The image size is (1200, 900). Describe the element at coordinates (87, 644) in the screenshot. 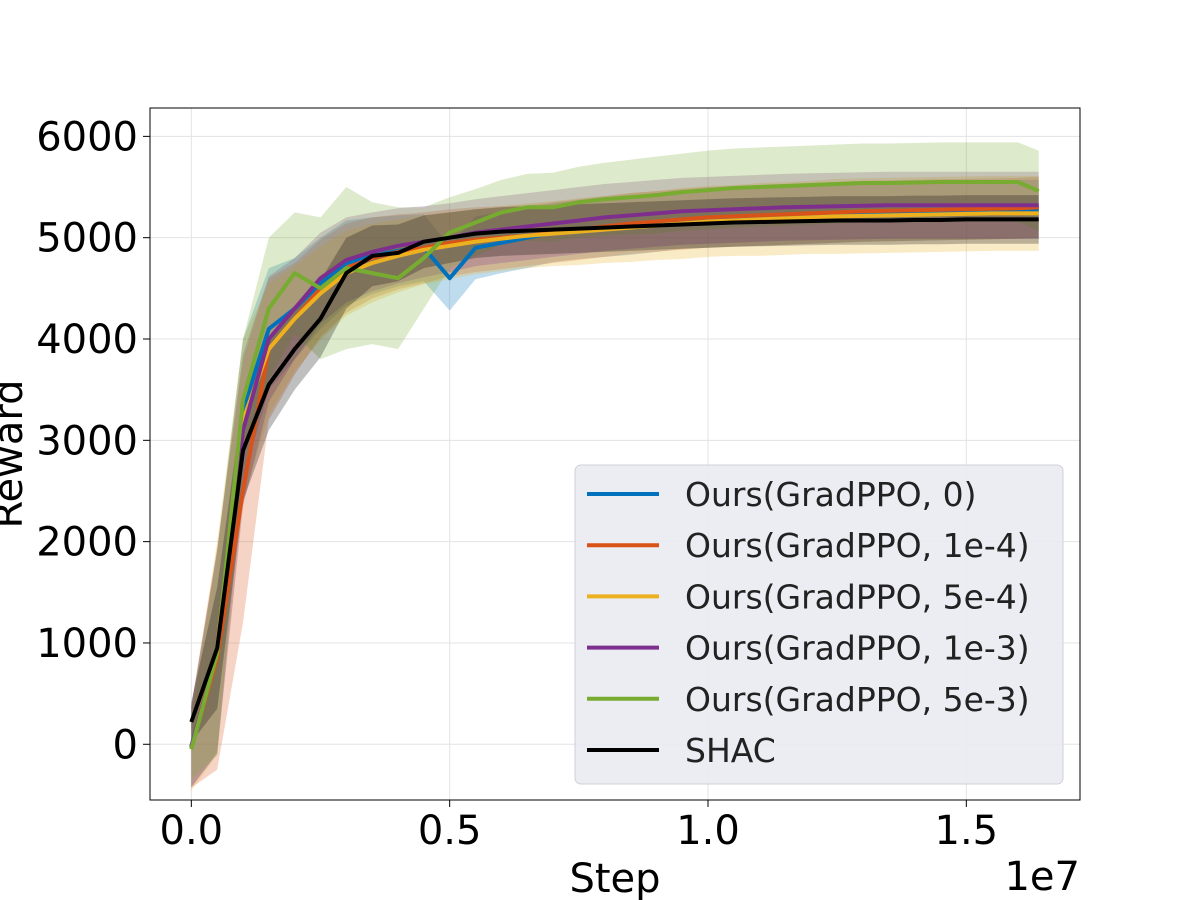

I see `y-tick-label: 1000` at that location.